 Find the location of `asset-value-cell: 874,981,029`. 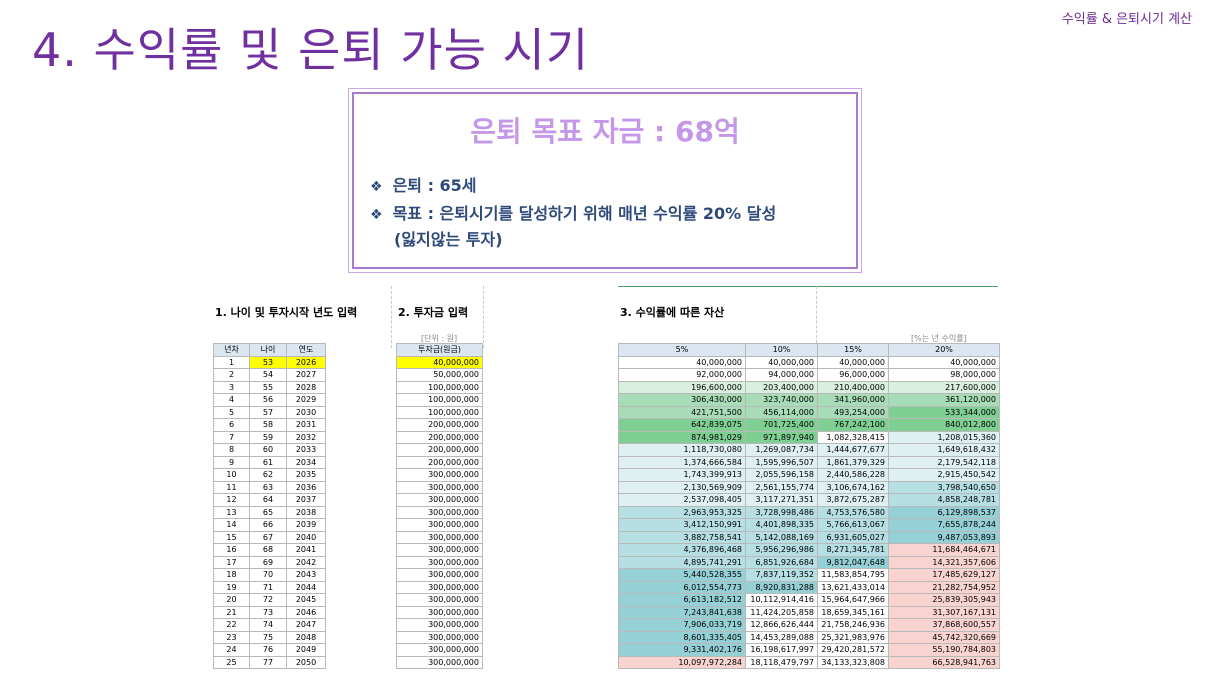

asset-value-cell: 874,981,029 is located at coordinates (682, 437).